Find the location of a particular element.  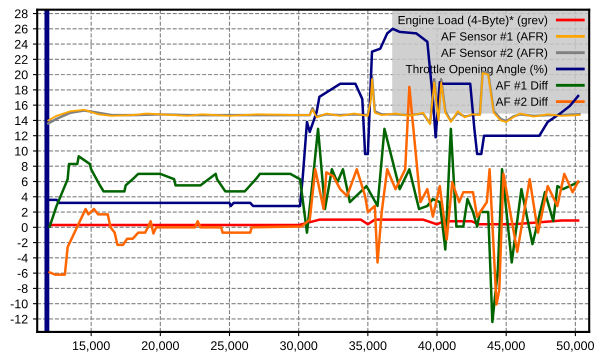

y-tick-label: 2 is located at coordinates (25, 212).